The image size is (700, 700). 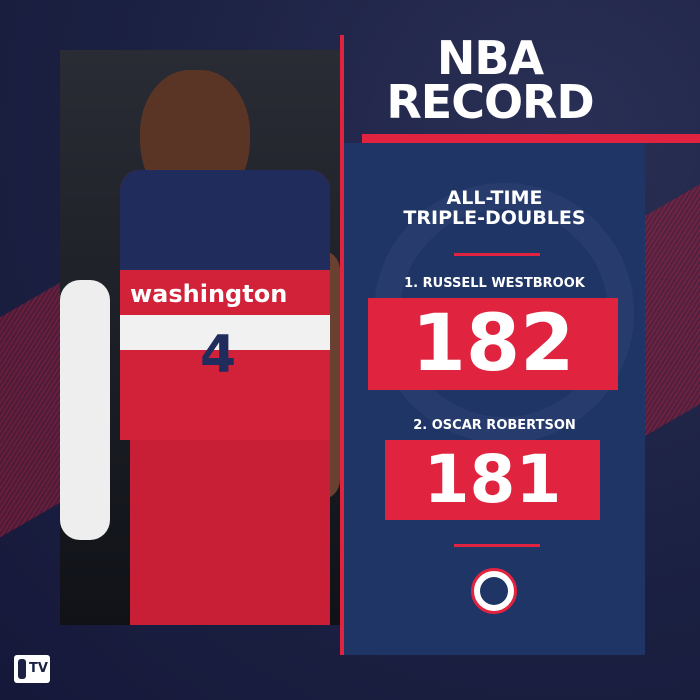 I want to click on panel-subtitle: ALL-TIME TRIPLE-DOUBLES, so click(x=494, y=208).